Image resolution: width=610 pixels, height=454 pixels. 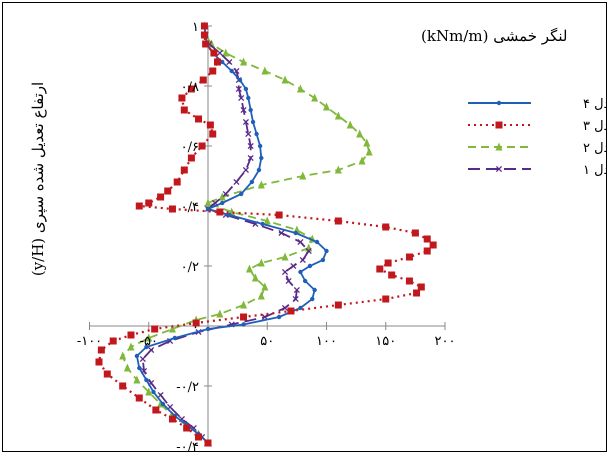 What do you see at coordinates (594, 170) in the screenshot?
I see `legend-label: مدل ۱` at bounding box center [594, 170].